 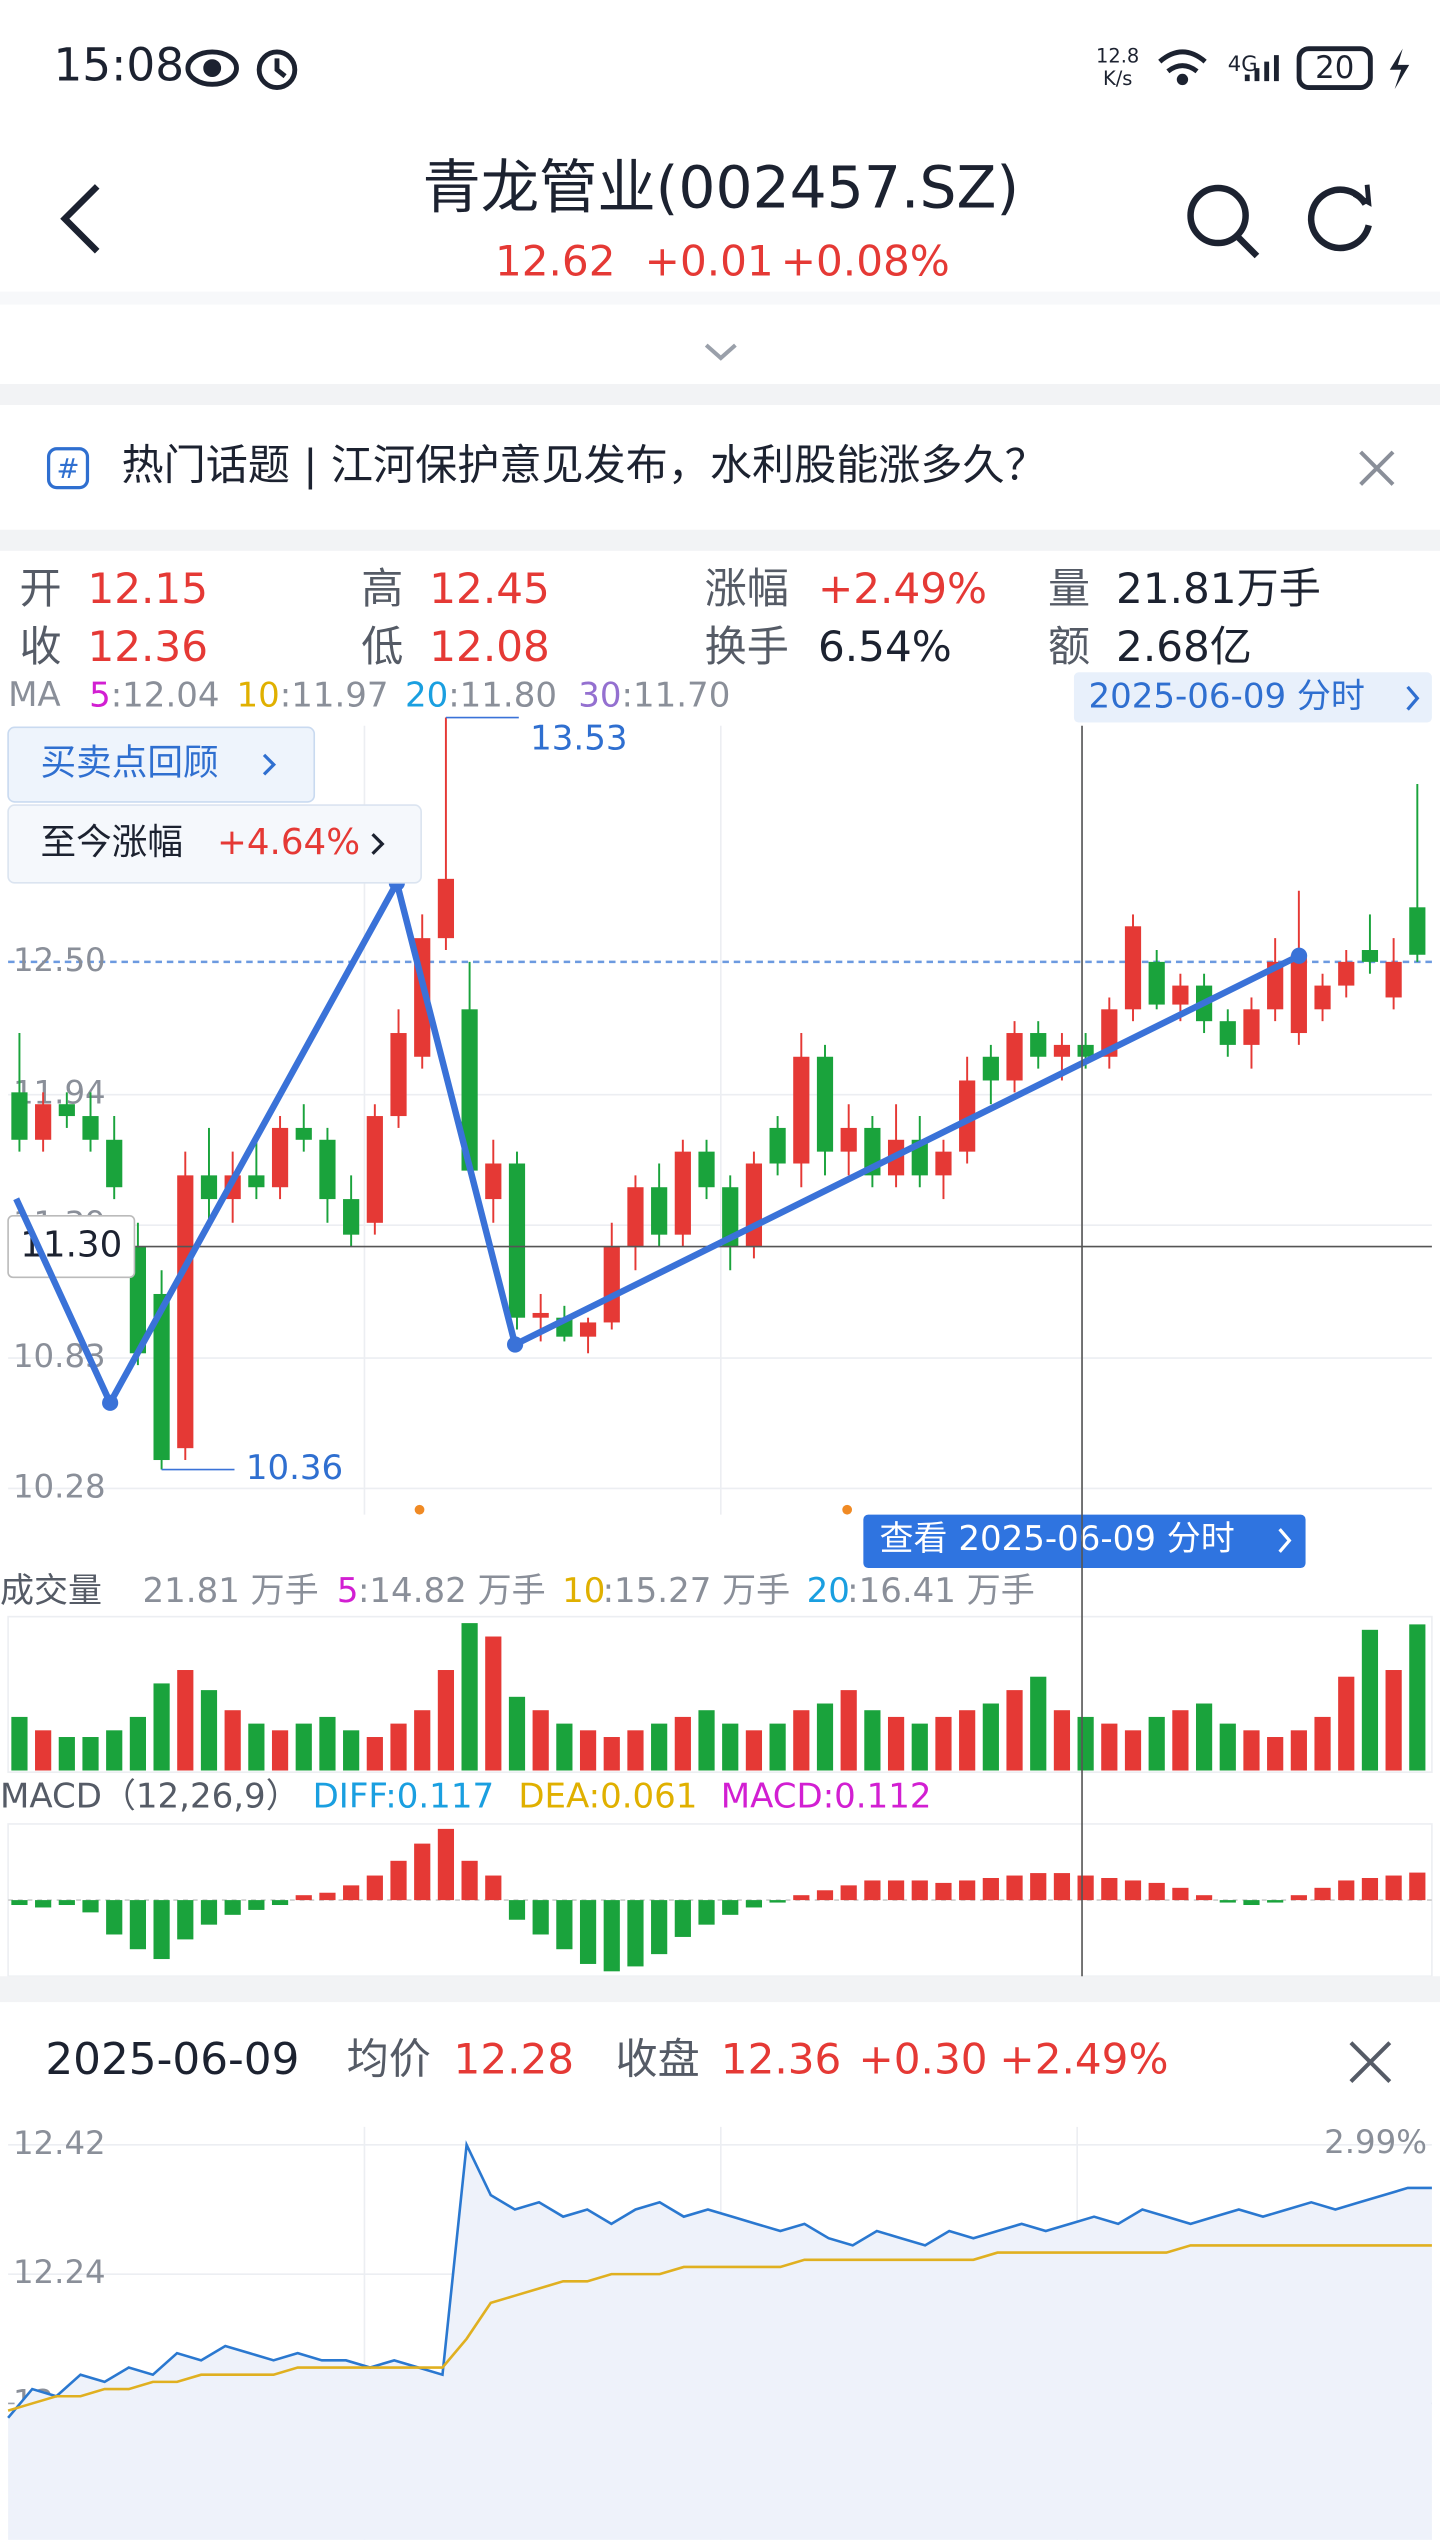 What do you see at coordinates (80, 219) in the screenshot?
I see `back-button` at bounding box center [80, 219].